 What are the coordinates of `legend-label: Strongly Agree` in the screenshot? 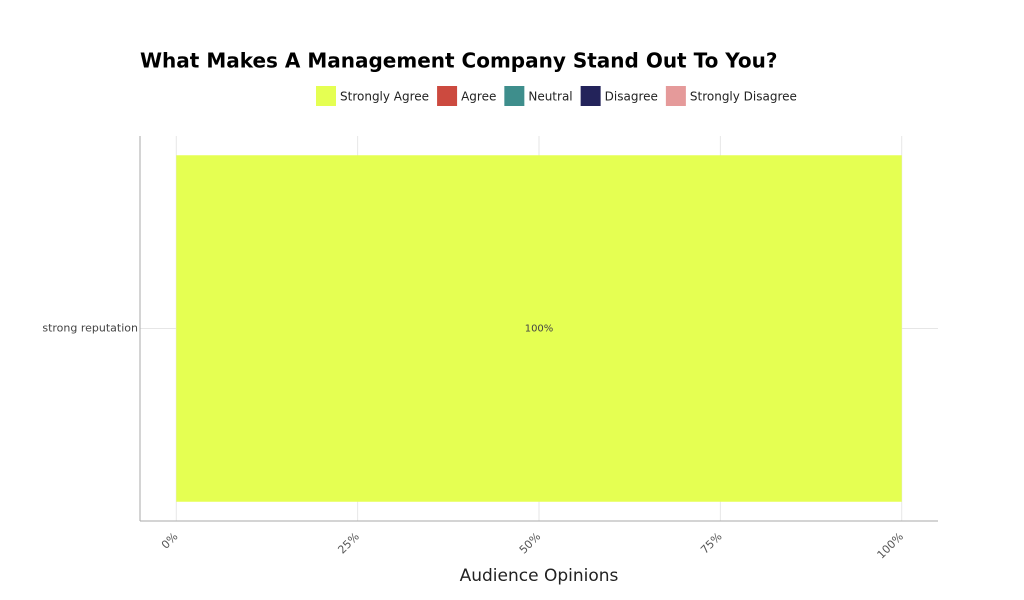 It's located at (384, 97).